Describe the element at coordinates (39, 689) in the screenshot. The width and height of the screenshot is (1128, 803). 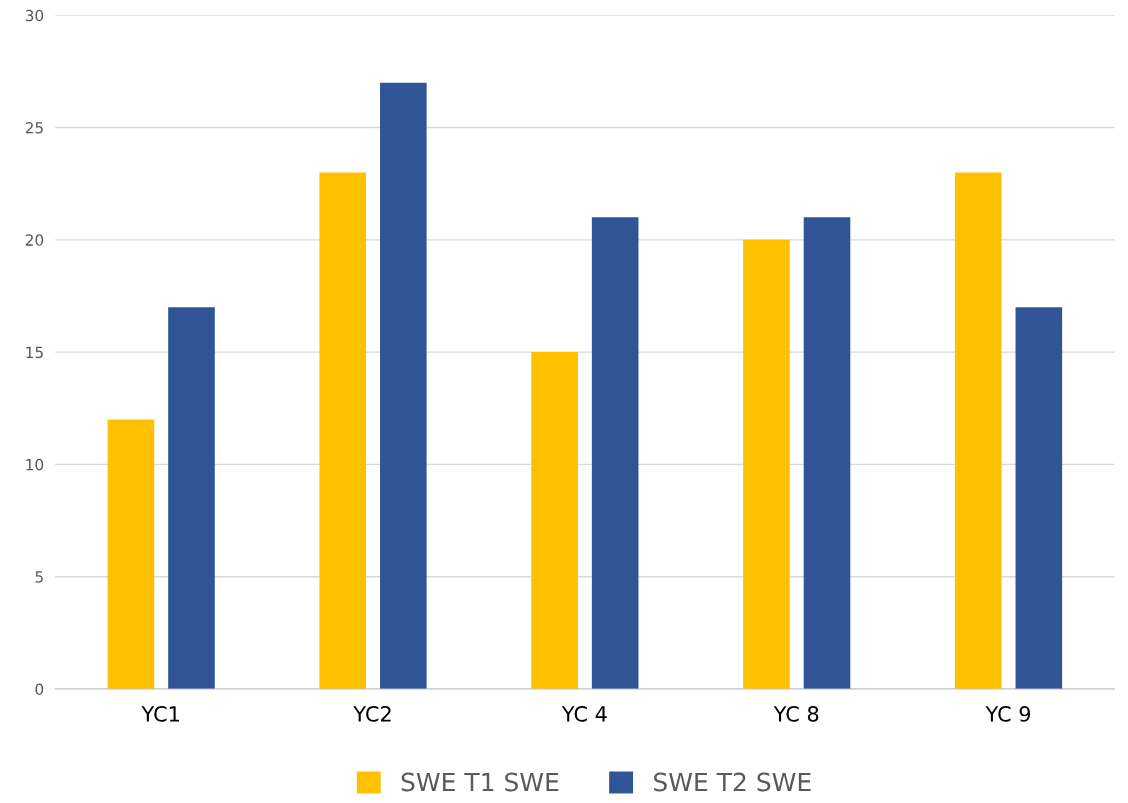
I see `y-tick-label: 0` at that location.